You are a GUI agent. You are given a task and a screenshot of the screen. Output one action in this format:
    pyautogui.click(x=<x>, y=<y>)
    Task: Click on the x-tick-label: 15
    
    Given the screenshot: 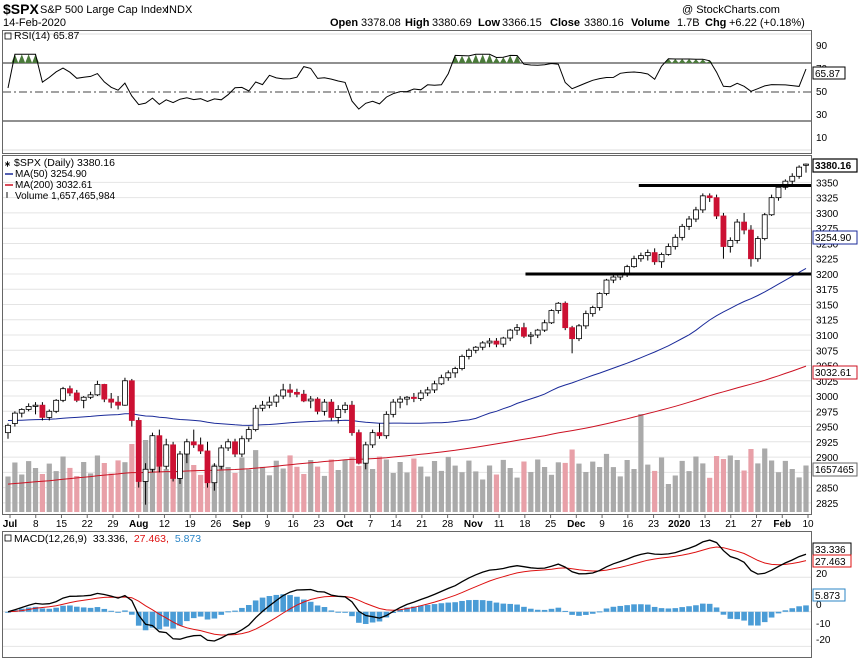 What is the action you would take?
    pyautogui.click(x=62, y=524)
    